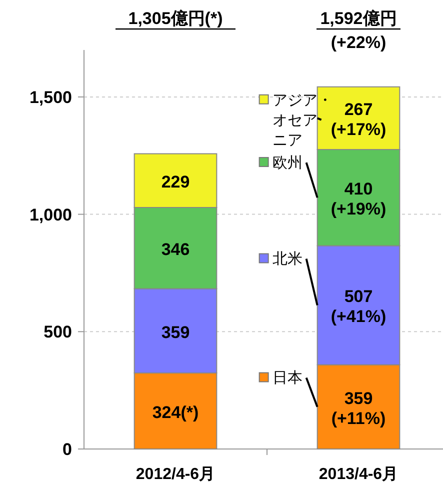 This screenshot has width=443, height=489. I want to click on text: 1,305億円(*), so click(175, 18).